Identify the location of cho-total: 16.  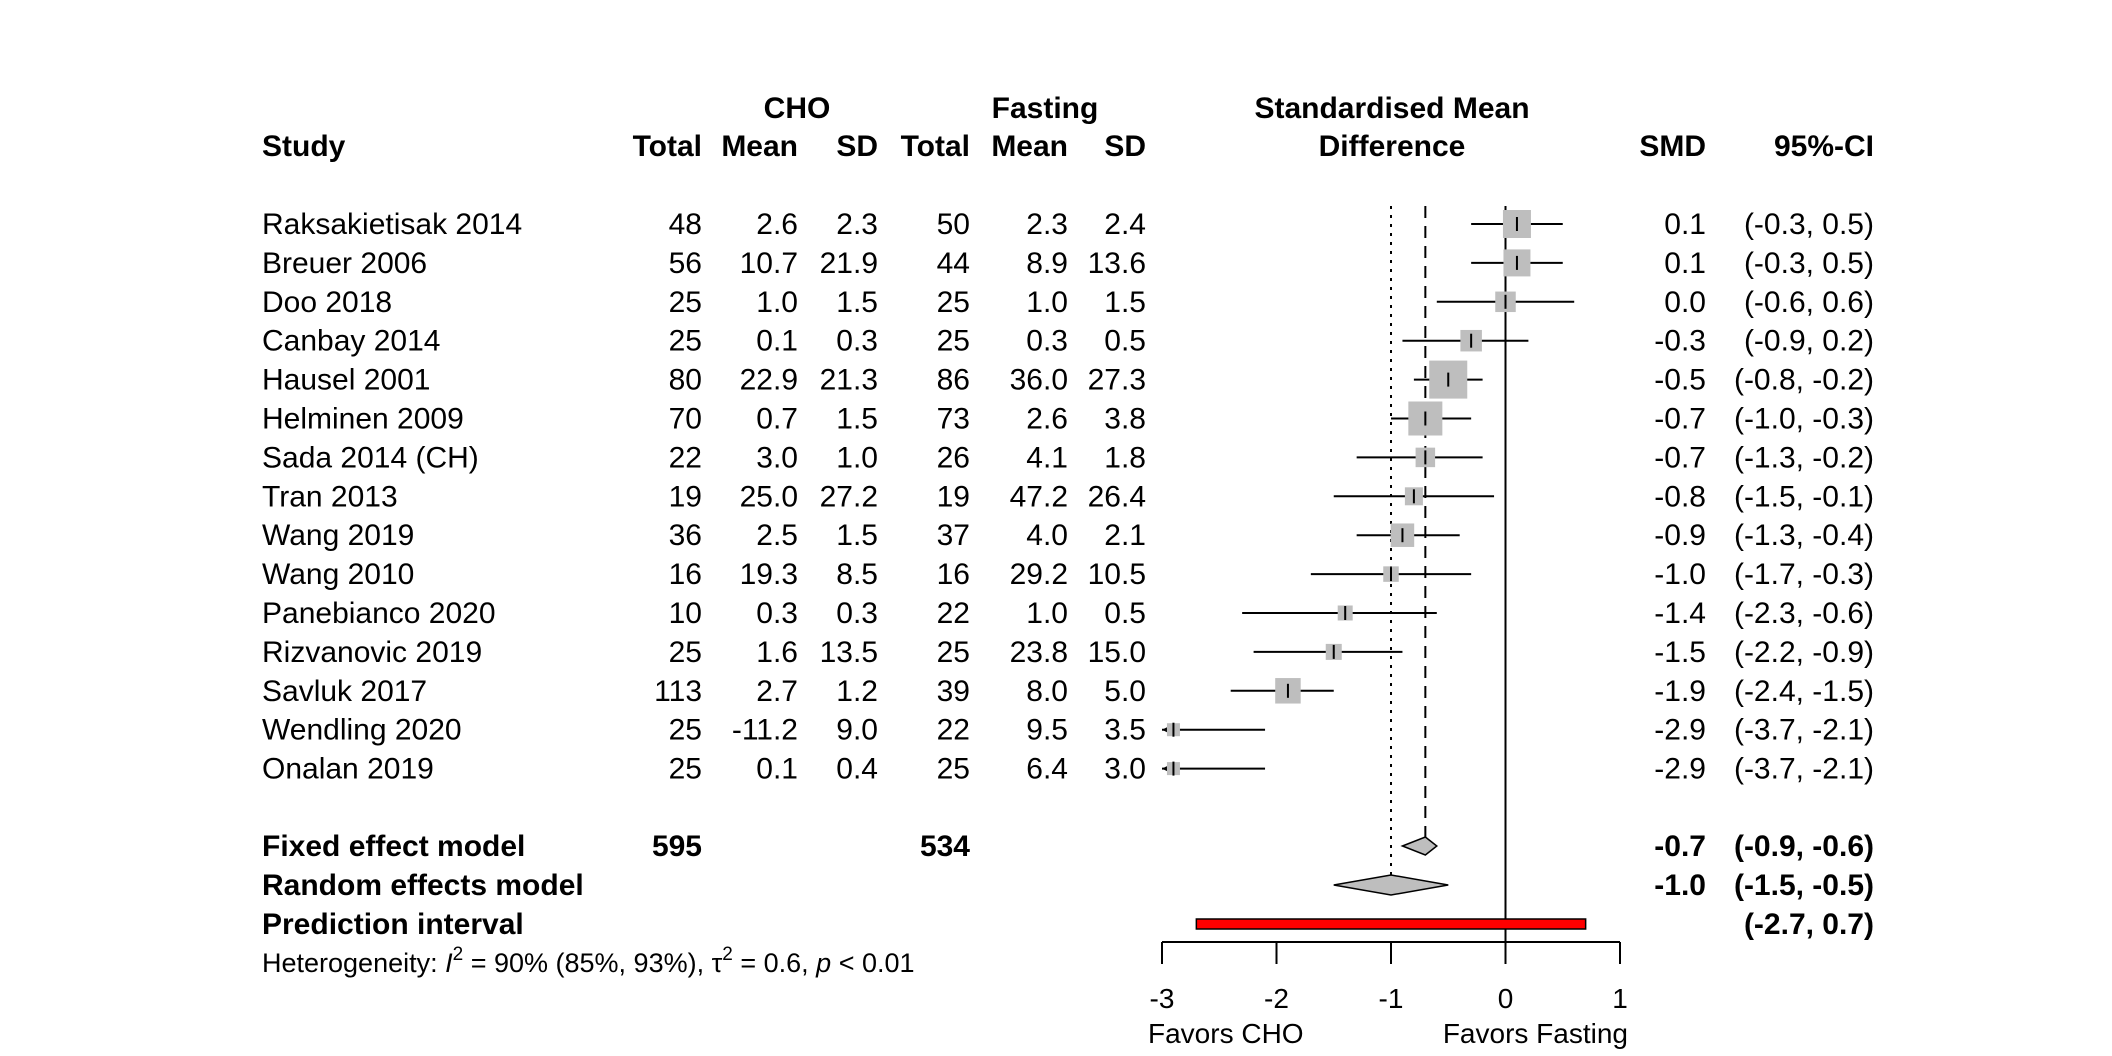
(685, 574).